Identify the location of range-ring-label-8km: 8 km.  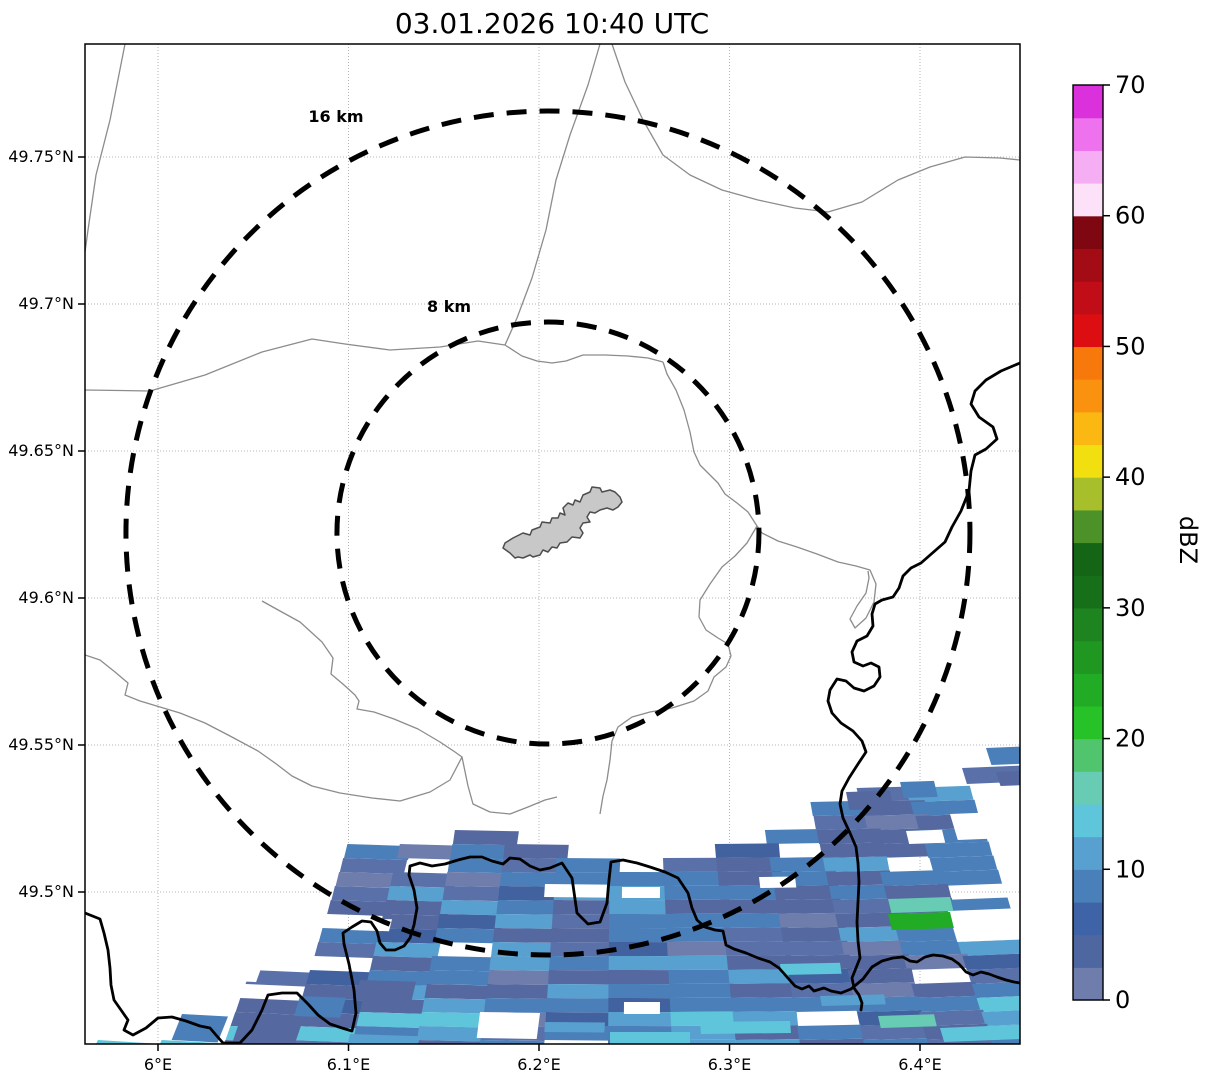
(449, 306).